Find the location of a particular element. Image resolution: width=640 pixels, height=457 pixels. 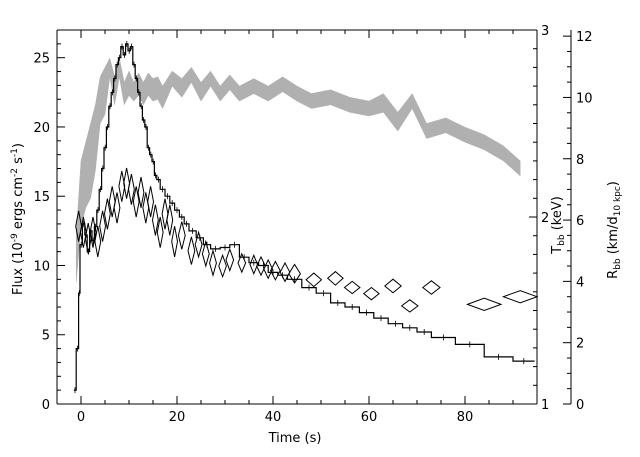

flux-tick-label: 20 is located at coordinates (41, 128).